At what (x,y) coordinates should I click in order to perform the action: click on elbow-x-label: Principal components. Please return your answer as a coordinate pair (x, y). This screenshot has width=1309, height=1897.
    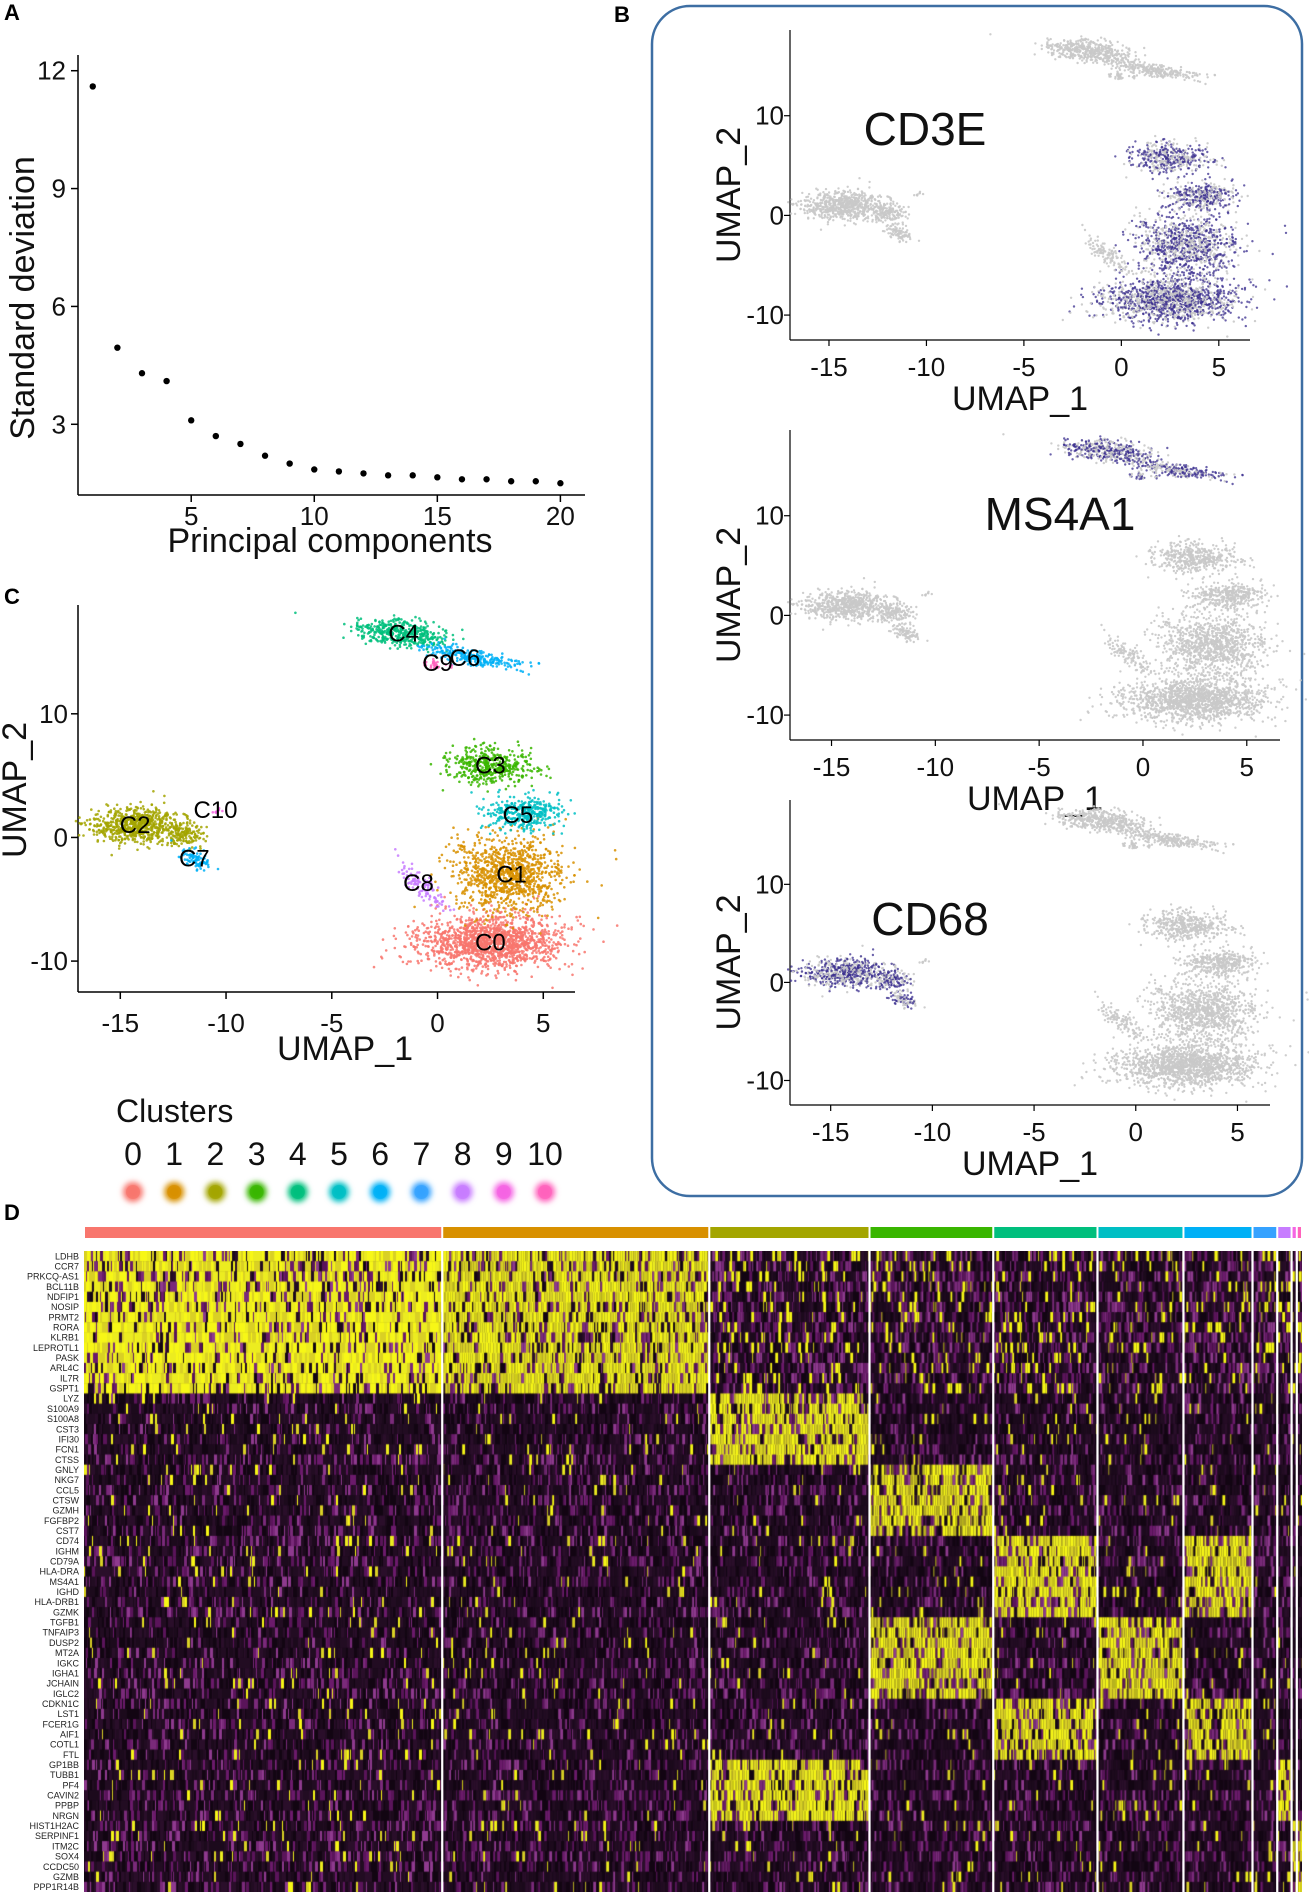
    Looking at the image, I should click on (329, 541).